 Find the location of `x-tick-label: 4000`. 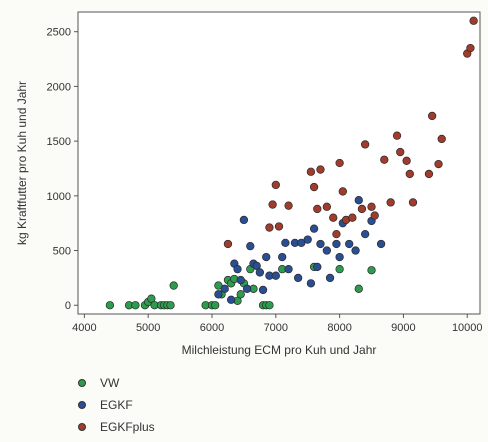

x-tick-label: 4000 is located at coordinates (84, 328).